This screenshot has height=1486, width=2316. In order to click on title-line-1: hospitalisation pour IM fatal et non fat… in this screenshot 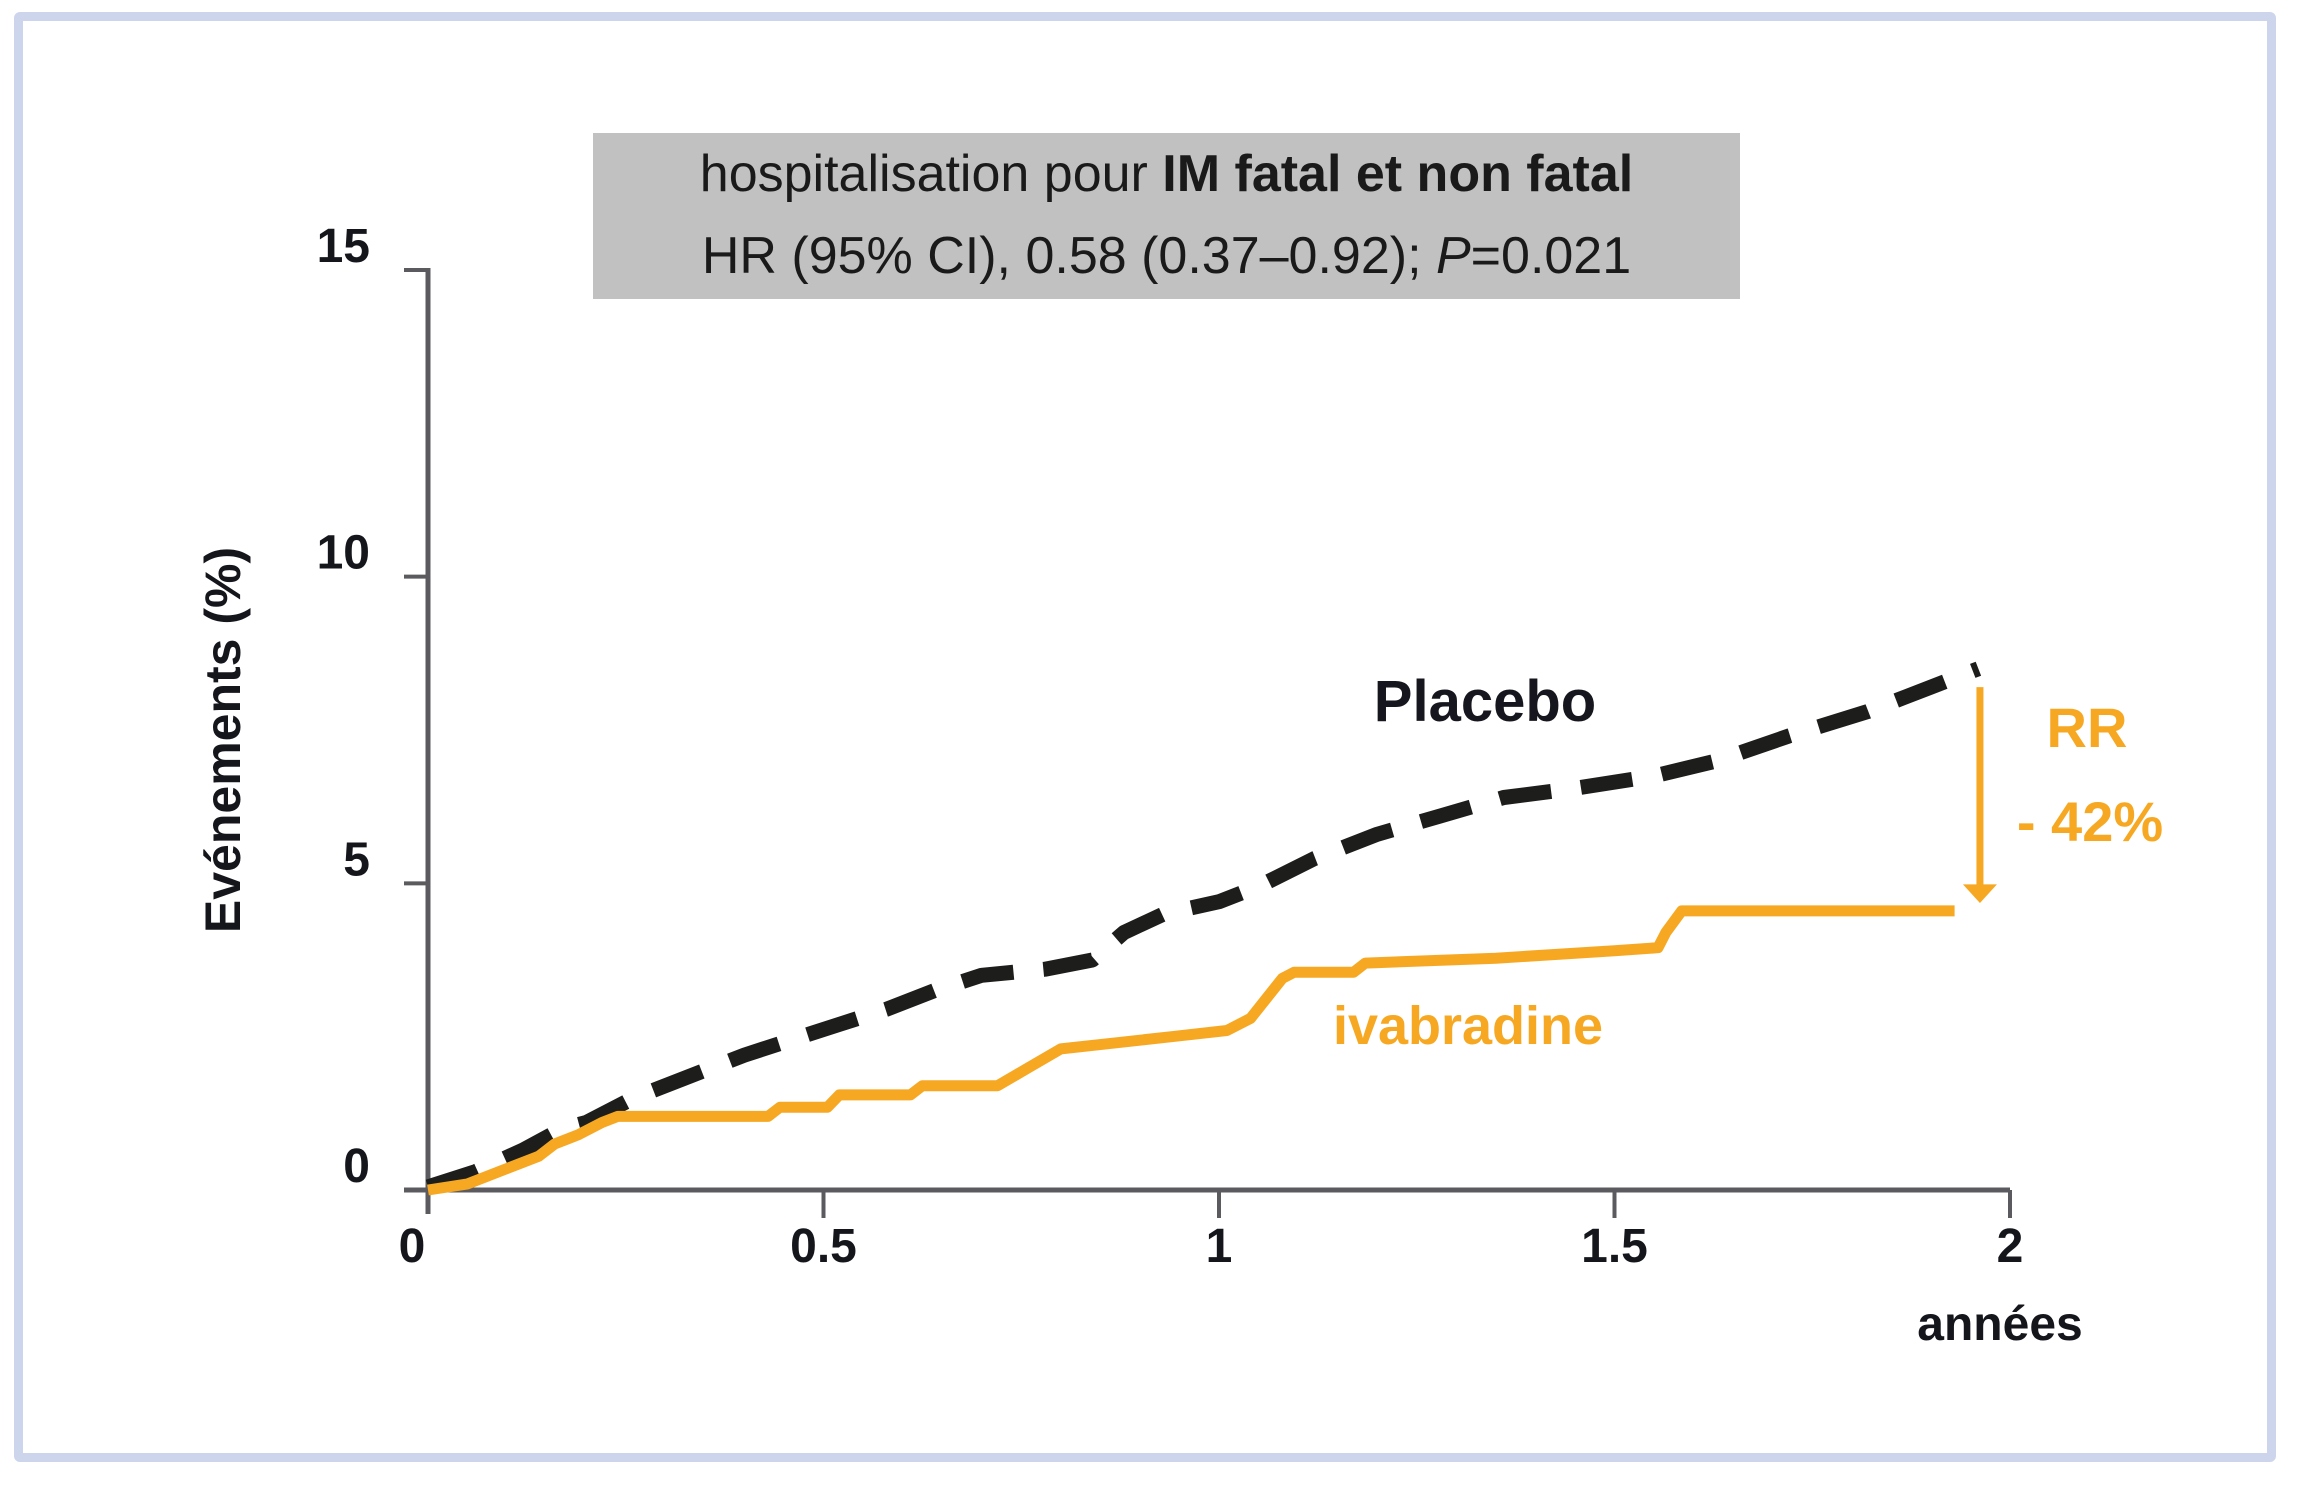, I will do `click(1166, 174)`.